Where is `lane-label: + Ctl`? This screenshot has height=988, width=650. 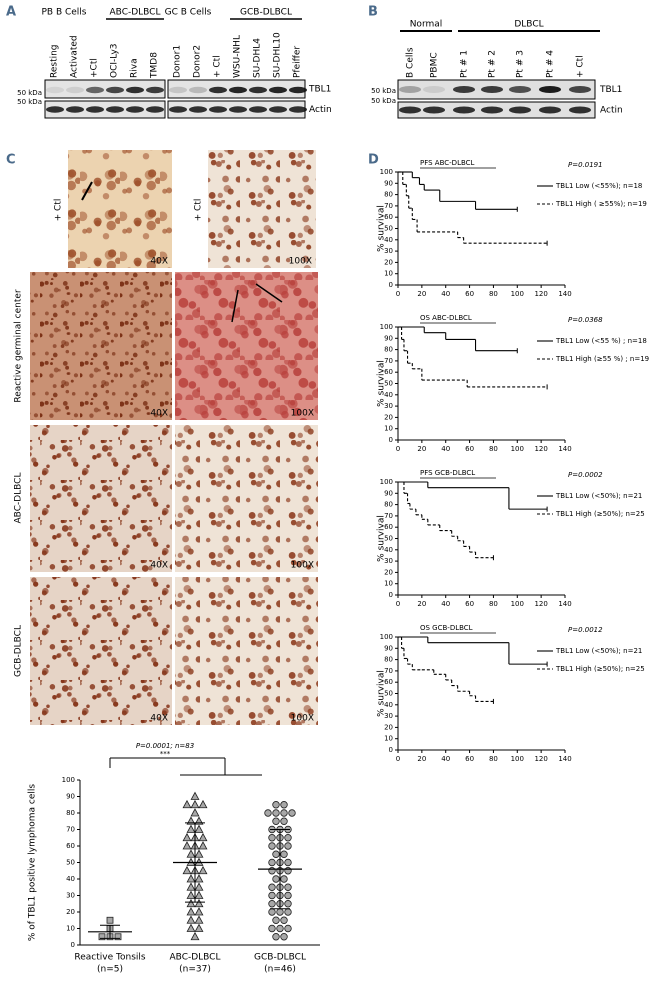
lane-label: + Ctl is located at coordinates (581, 66).